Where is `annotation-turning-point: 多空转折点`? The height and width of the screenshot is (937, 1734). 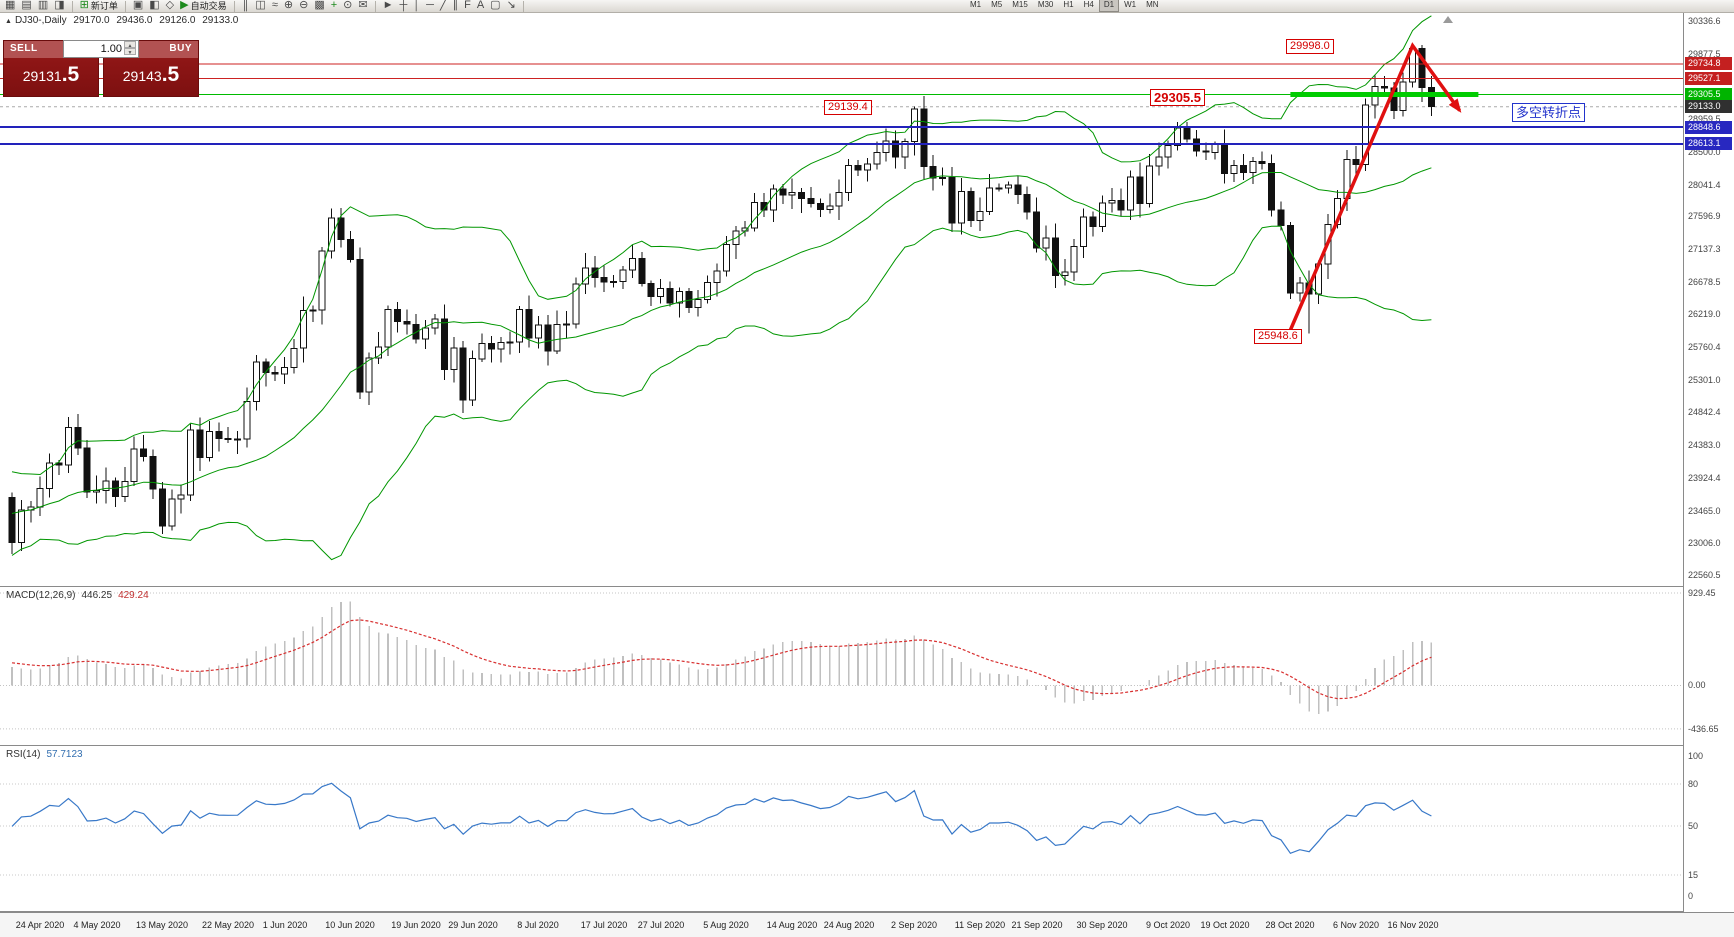
annotation-turning-point: 多空转折点 is located at coordinates (1549, 112).